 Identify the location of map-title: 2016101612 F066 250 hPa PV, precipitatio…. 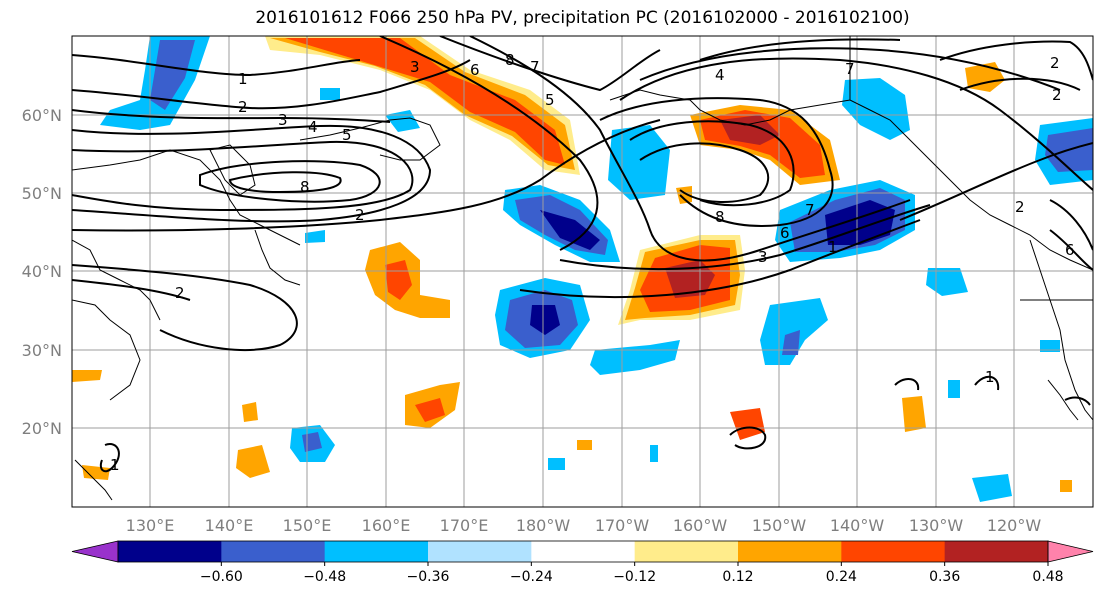
(582, 18).